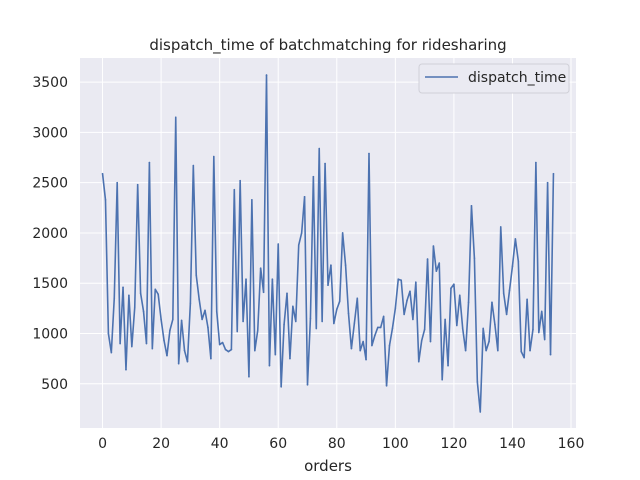 This screenshot has height=480, width=640. What do you see at coordinates (494, 78) in the screenshot?
I see `legend-box` at bounding box center [494, 78].